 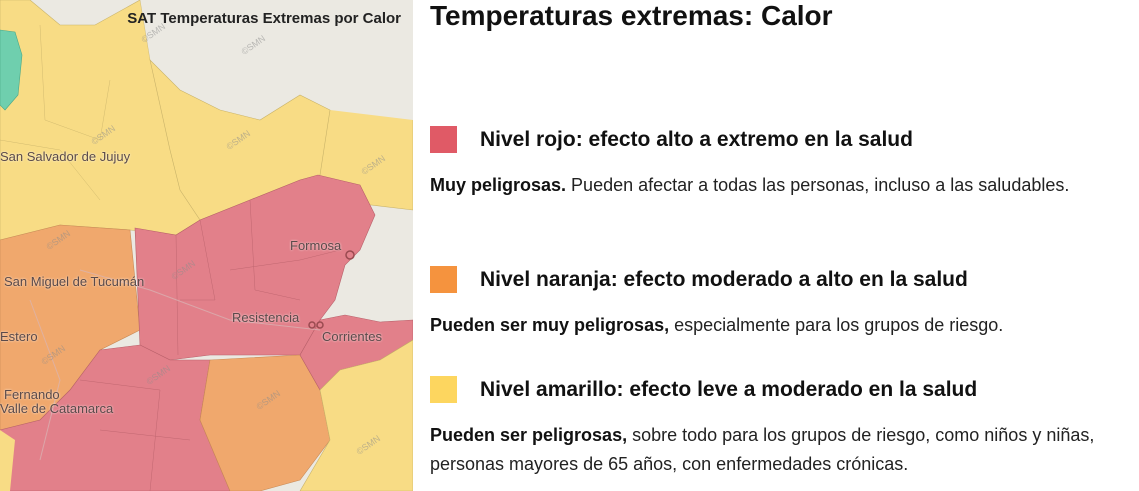 What do you see at coordinates (74, 281) in the screenshot?
I see `city-label: San Miguel de Tucumán` at bounding box center [74, 281].